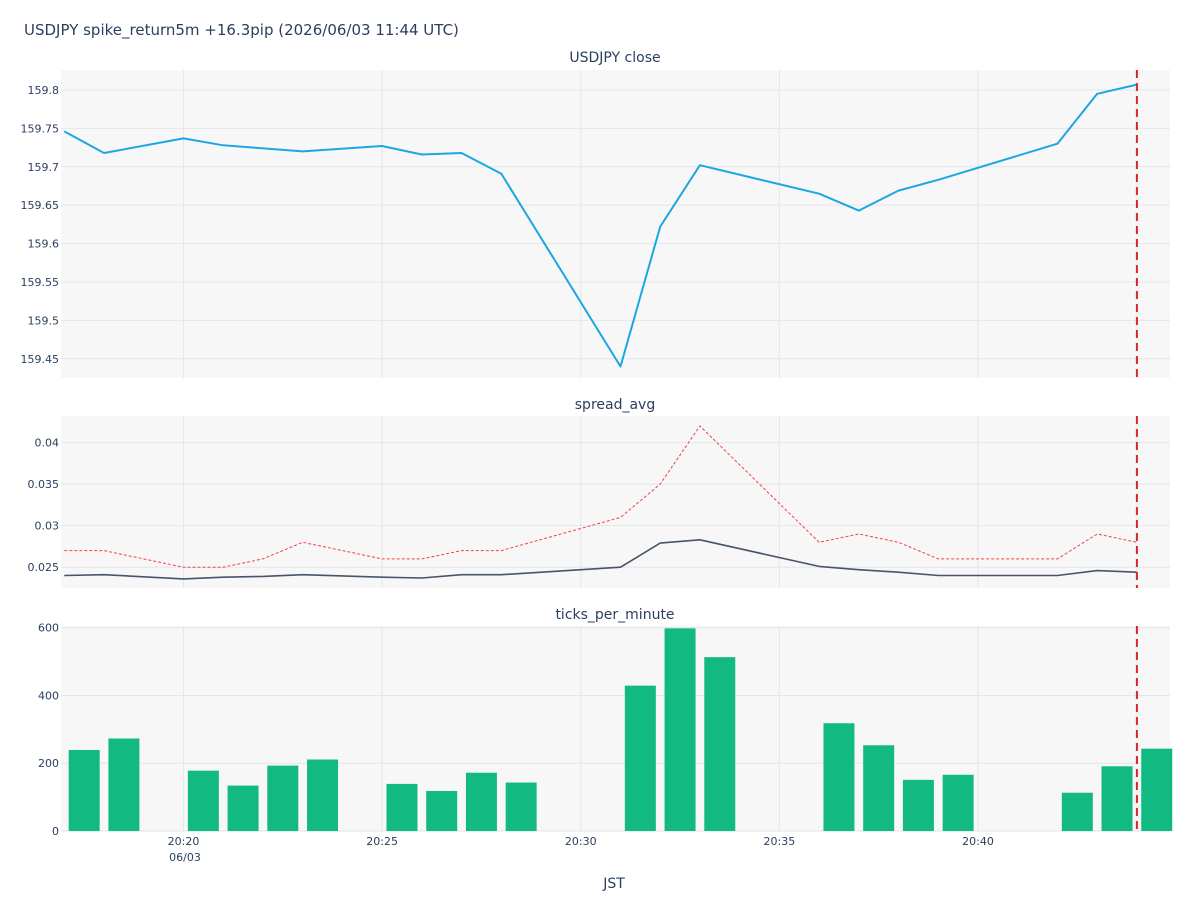  What do you see at coordinates (614, 58) in the screenshot?
I see `subplot-title-close: USDJPY close` at bounding box center [614, 58].